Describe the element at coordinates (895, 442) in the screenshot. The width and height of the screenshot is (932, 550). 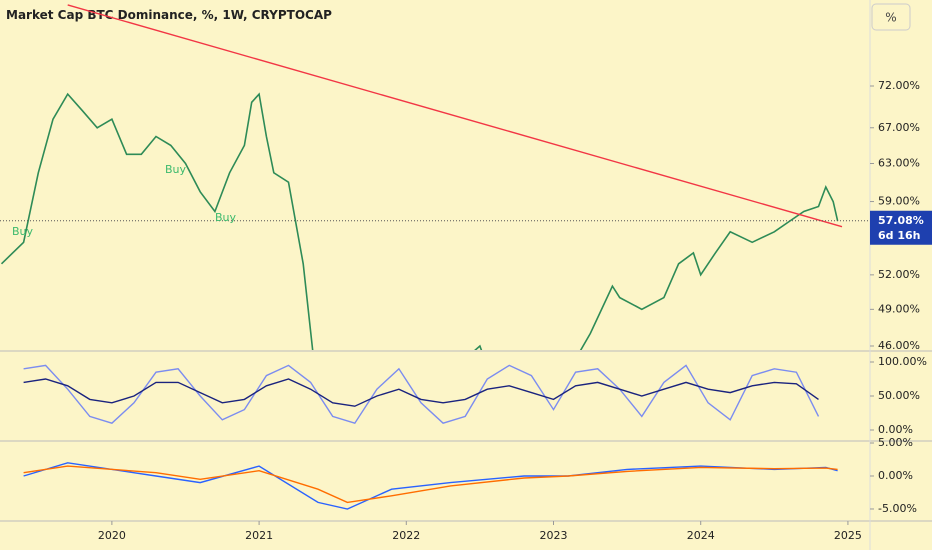
I see `y-tick-label: 5.00%` at that location.